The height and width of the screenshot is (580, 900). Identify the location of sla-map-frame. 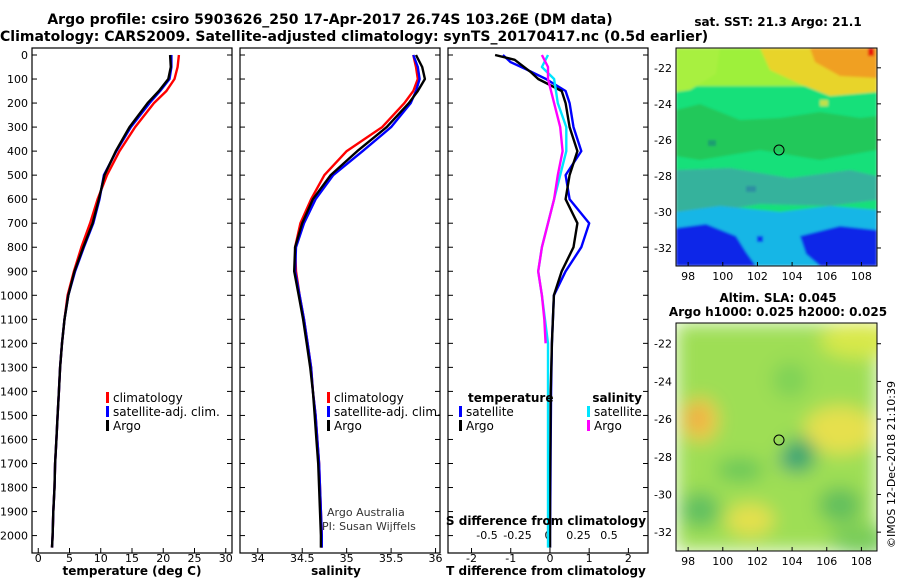
(776, 437).